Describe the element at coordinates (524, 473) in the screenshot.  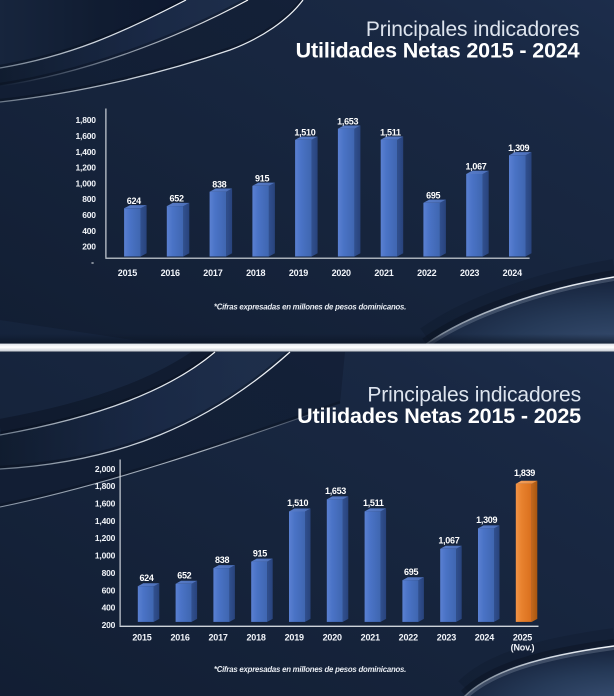
I see `svg-text: 1,839` at that location.